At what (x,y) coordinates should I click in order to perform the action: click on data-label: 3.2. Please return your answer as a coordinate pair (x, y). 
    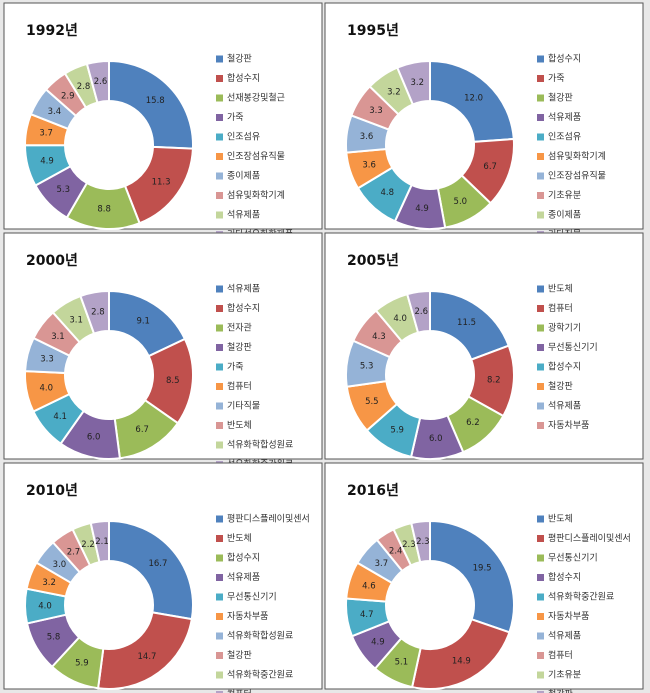
    Looking at the image, I should click on (394, 93).